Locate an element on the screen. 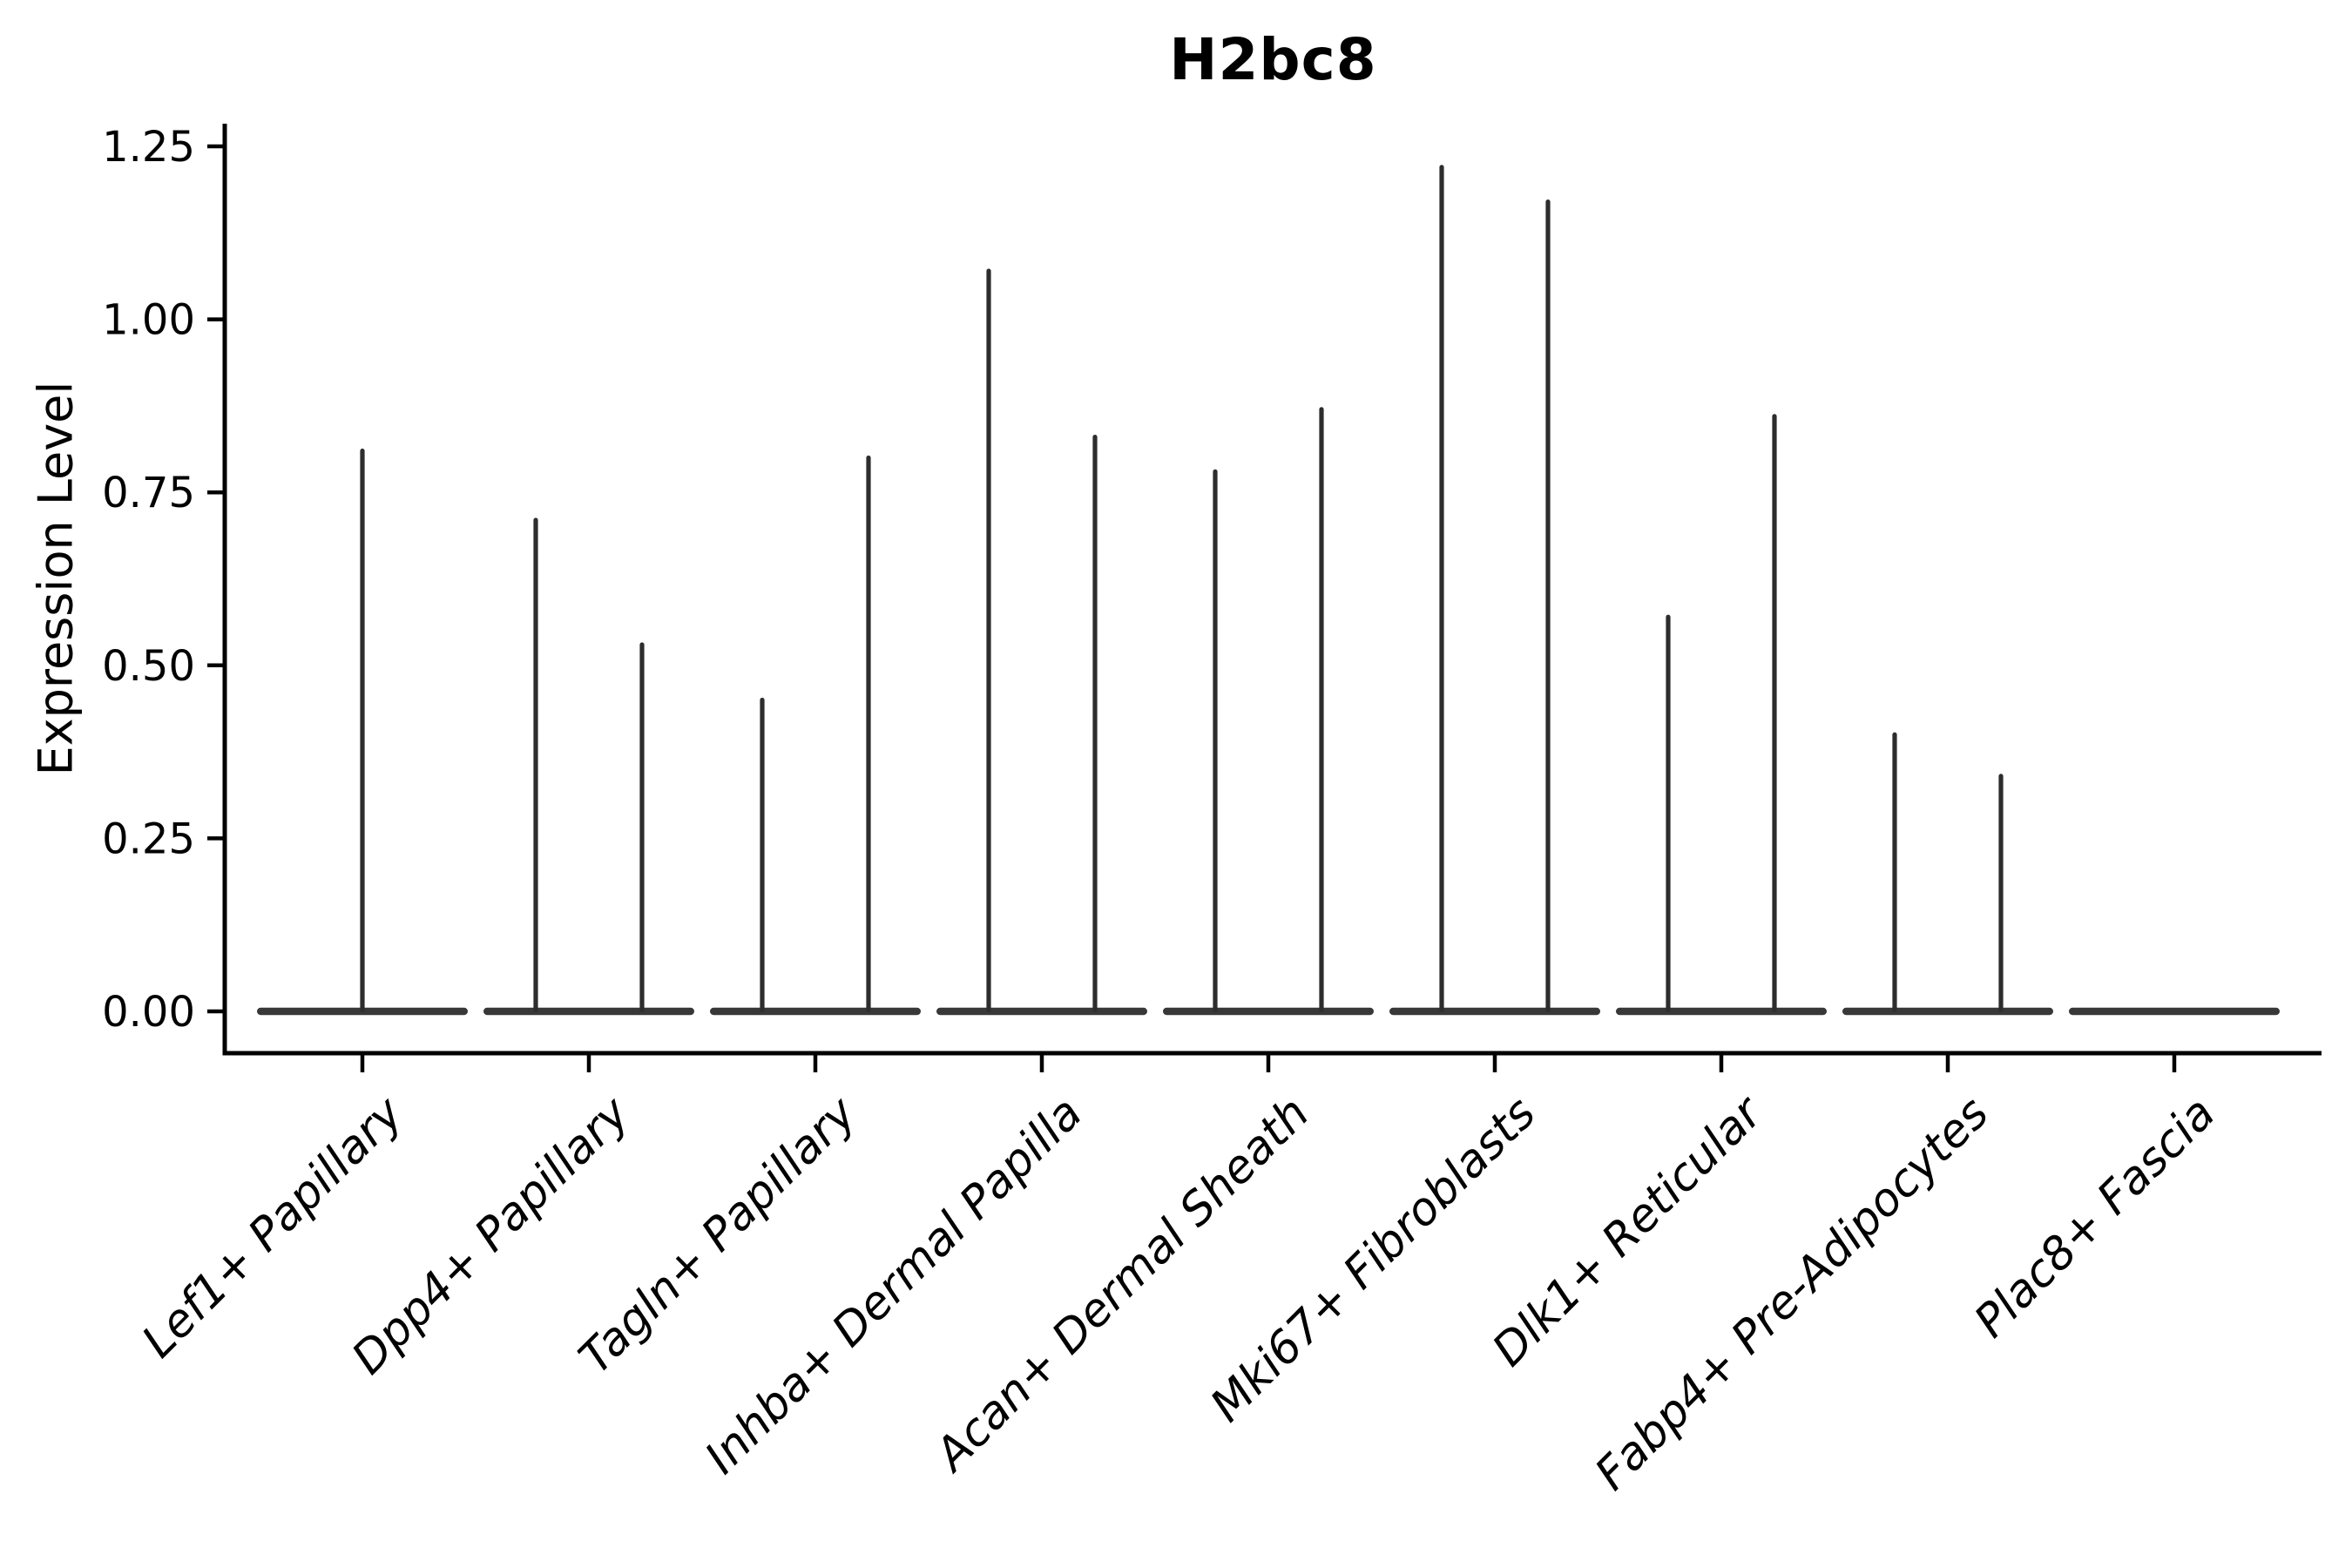 The height and width of the screenshot is (1568, 2352). y-tick-label: 1.25 is located at coordinates (148, 147).